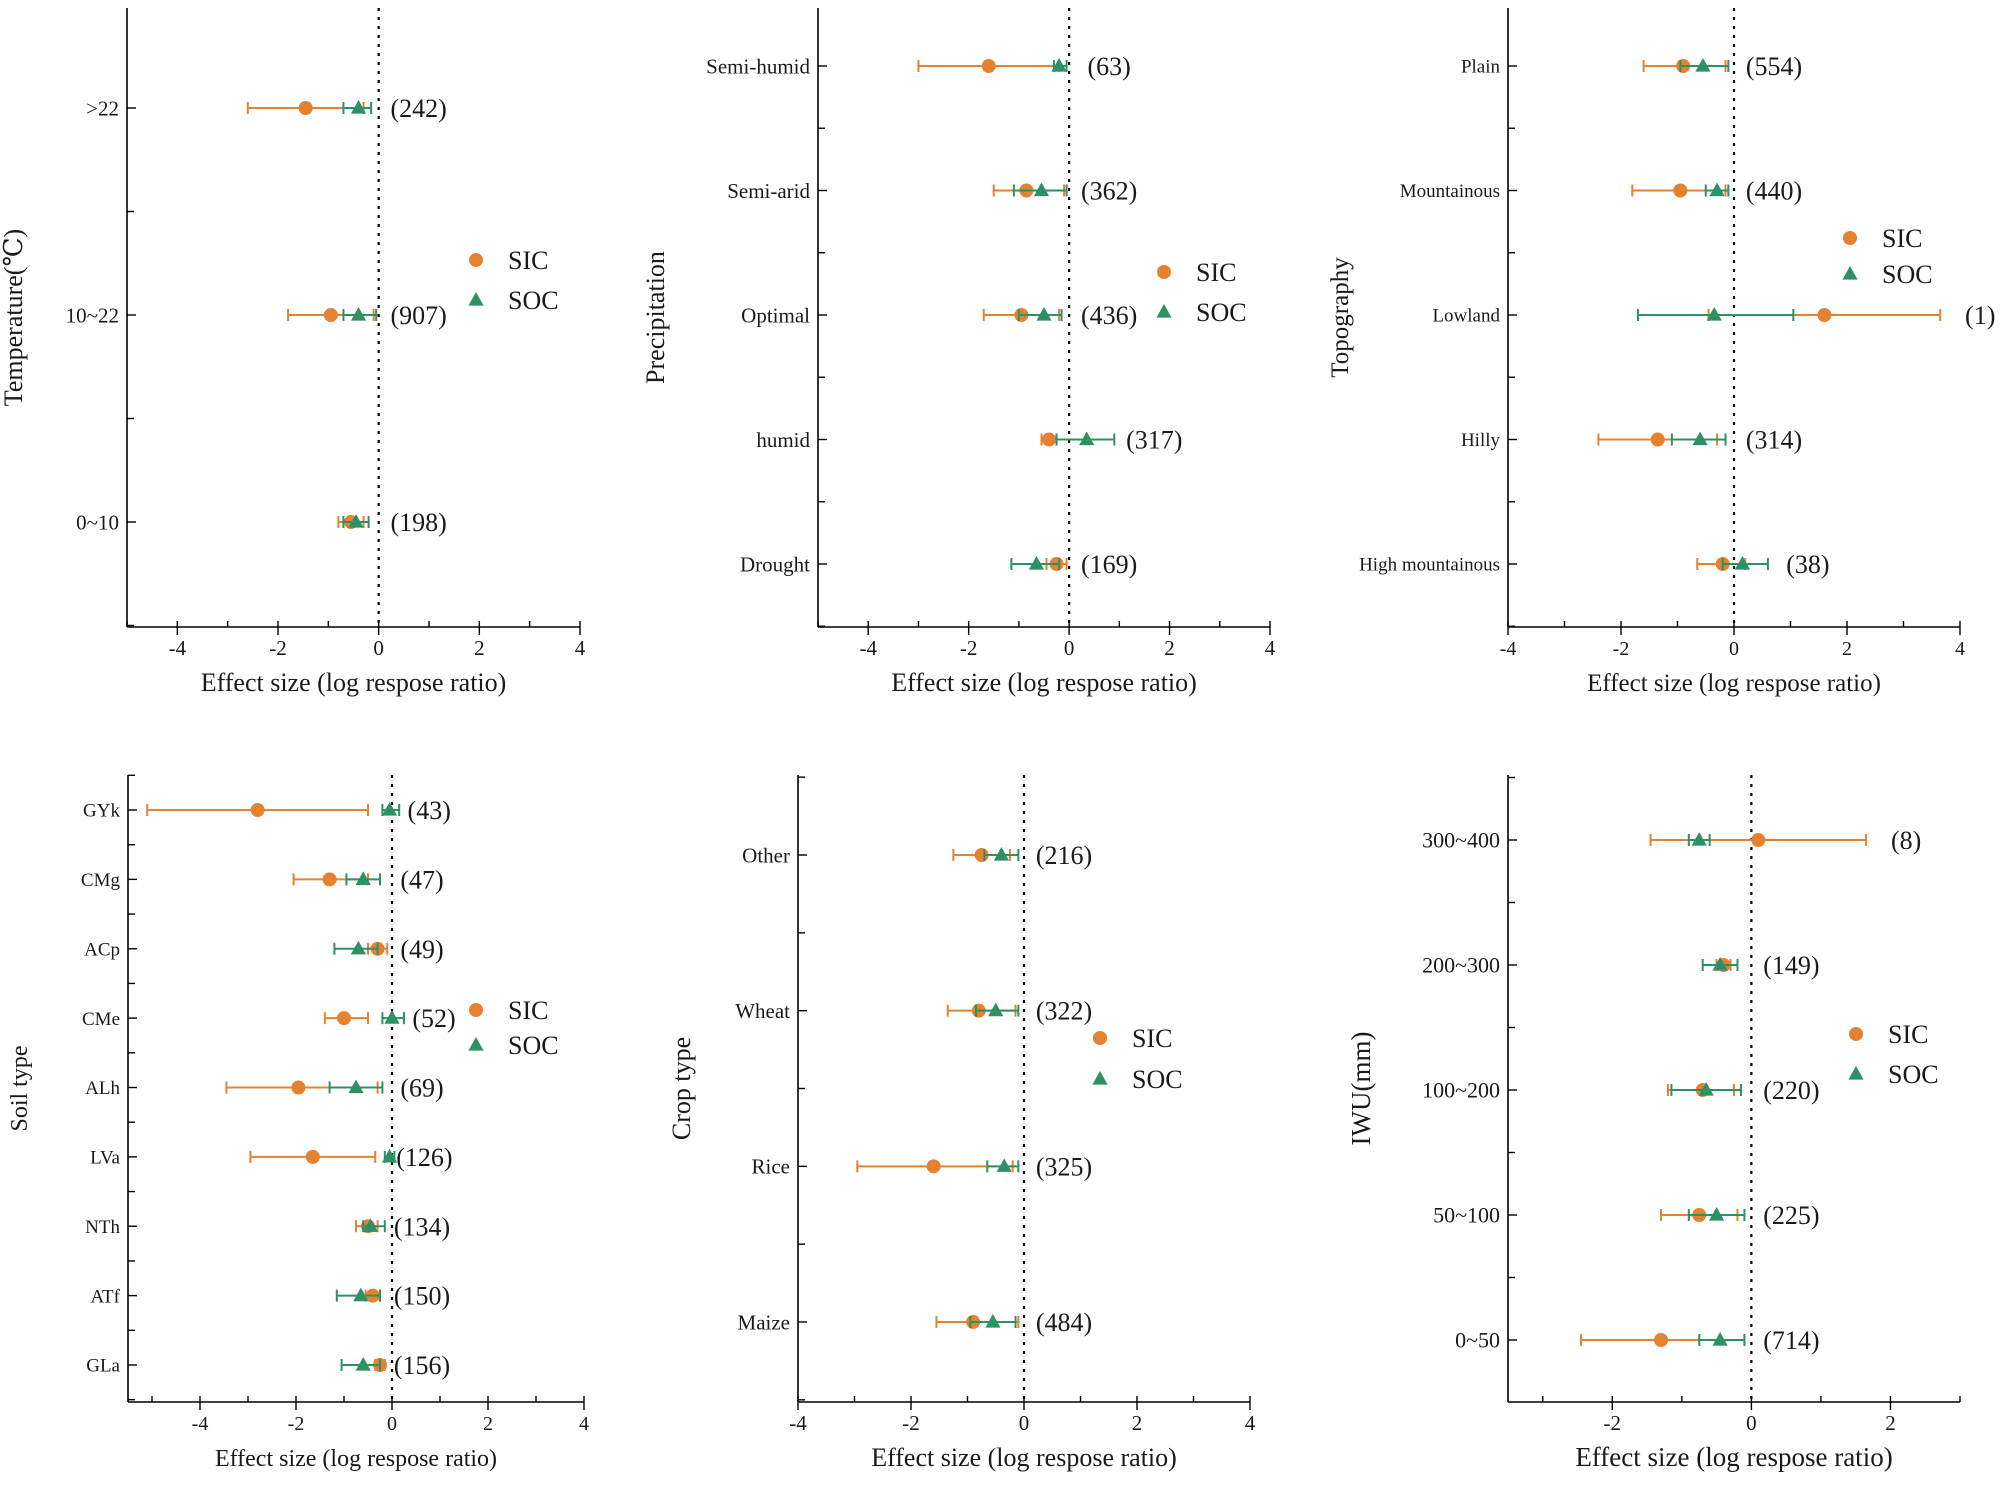 Image resolution: width=2000 pixels, height=1497 pixels. Describe the element at coordinates (1361, 1089) in the screenshot. I see `y-axis-label: IWU(mm)` at that location.